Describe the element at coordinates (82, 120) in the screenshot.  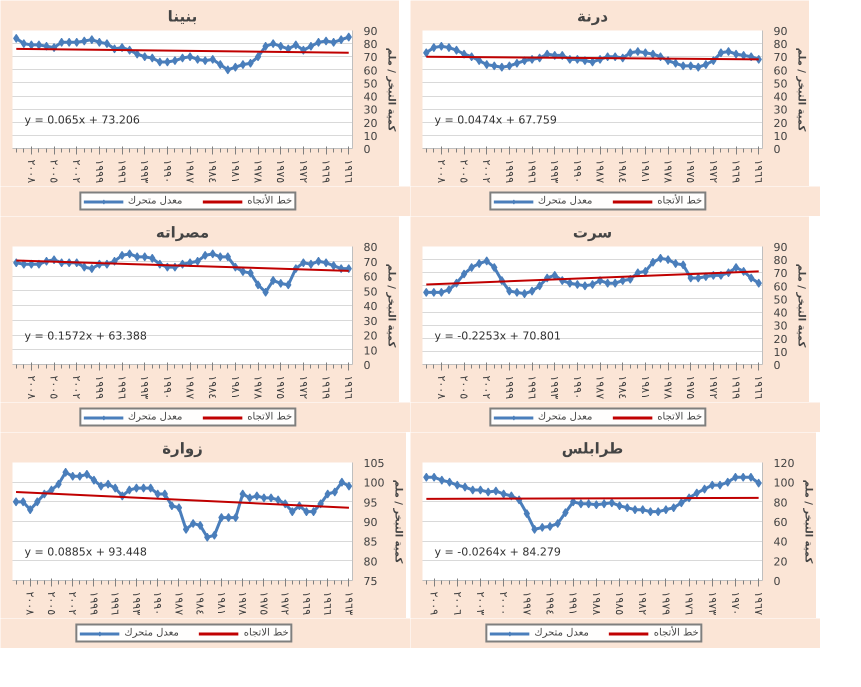
I see `annotation: y = 0.065x + 73.206` at that location.